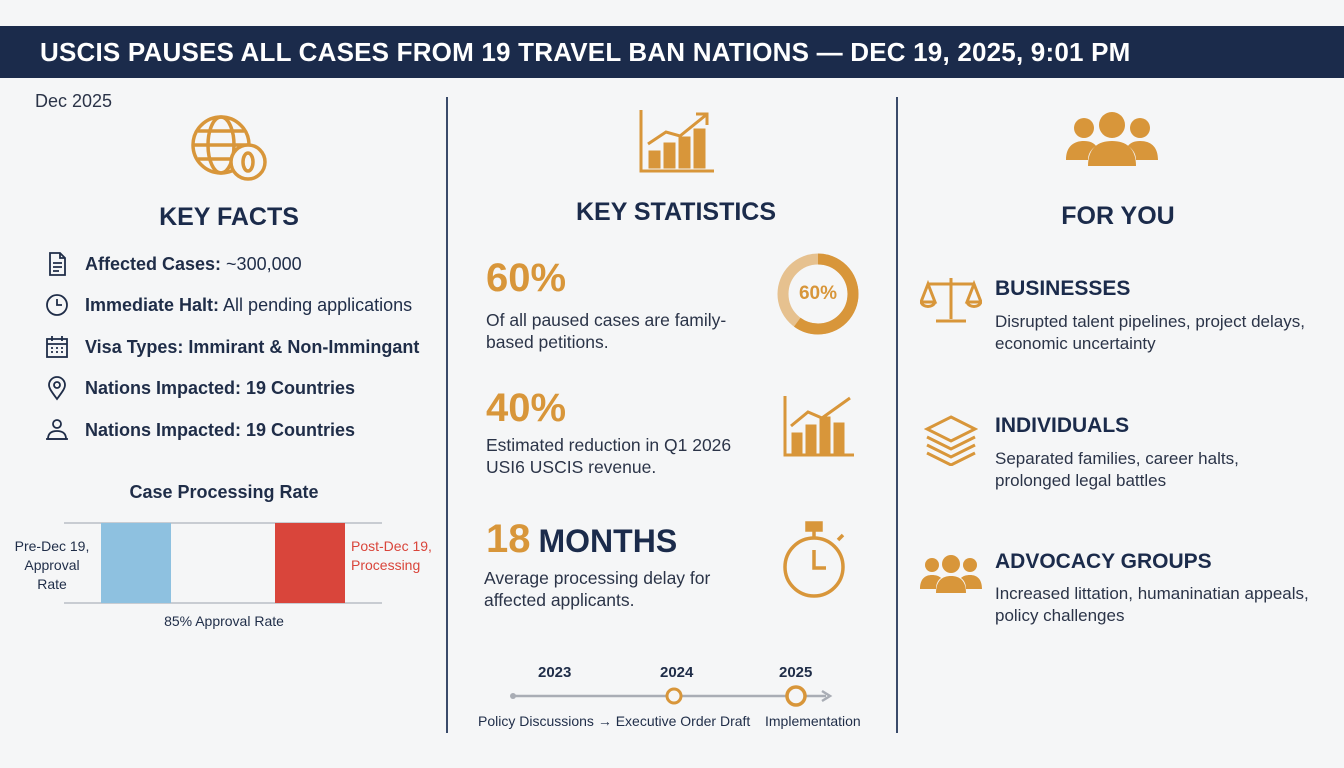 The image size is (1344, 768). I want to click on bar-chart-icon, so click(819, 428).